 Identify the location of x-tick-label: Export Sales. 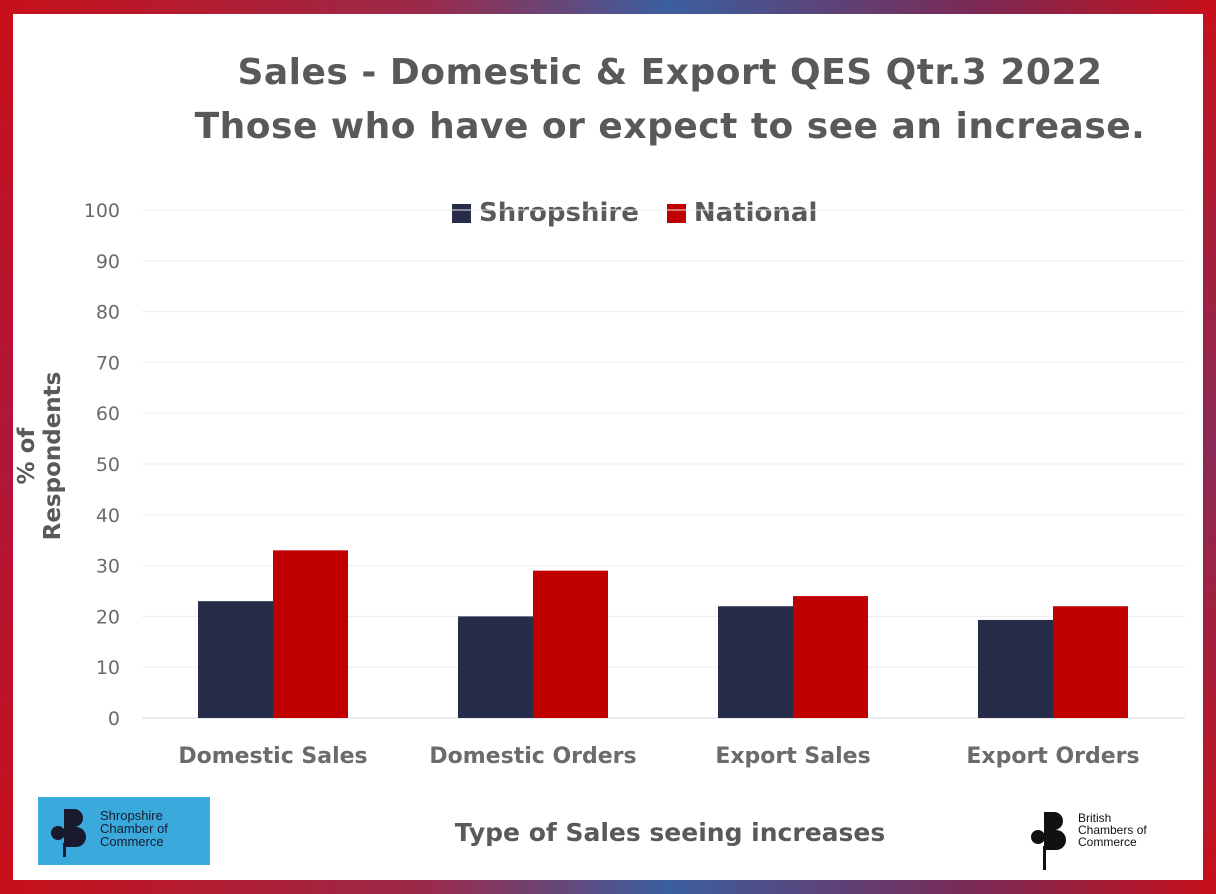
(792, 756).